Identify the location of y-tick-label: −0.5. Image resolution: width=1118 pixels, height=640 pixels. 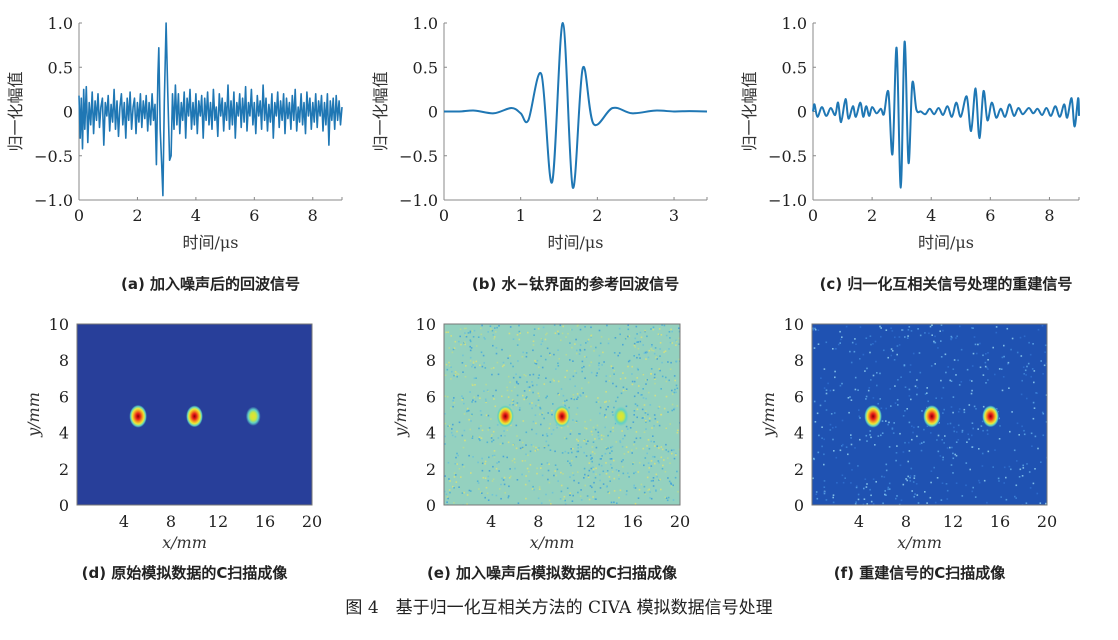
(53, 156).